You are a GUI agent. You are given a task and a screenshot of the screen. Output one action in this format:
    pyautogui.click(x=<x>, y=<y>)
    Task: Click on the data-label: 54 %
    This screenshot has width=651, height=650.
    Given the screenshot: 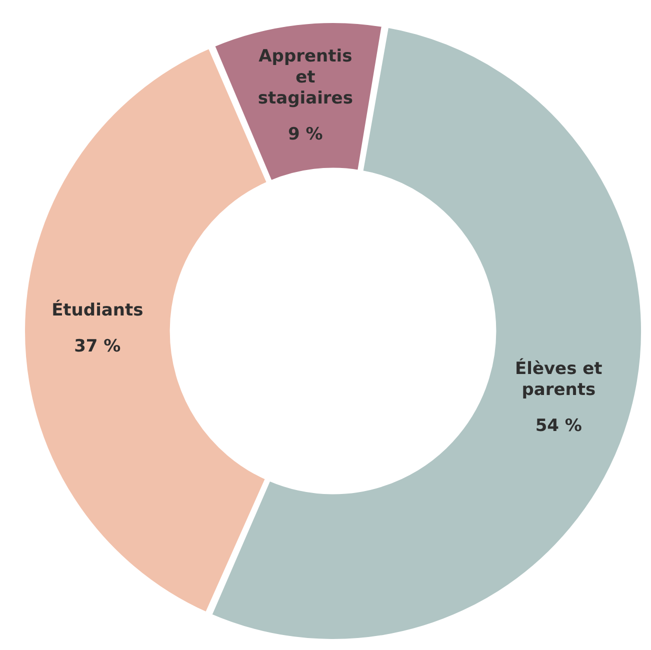 What is the action you would take?
    pyautogui.click(x=558, y=426)
    